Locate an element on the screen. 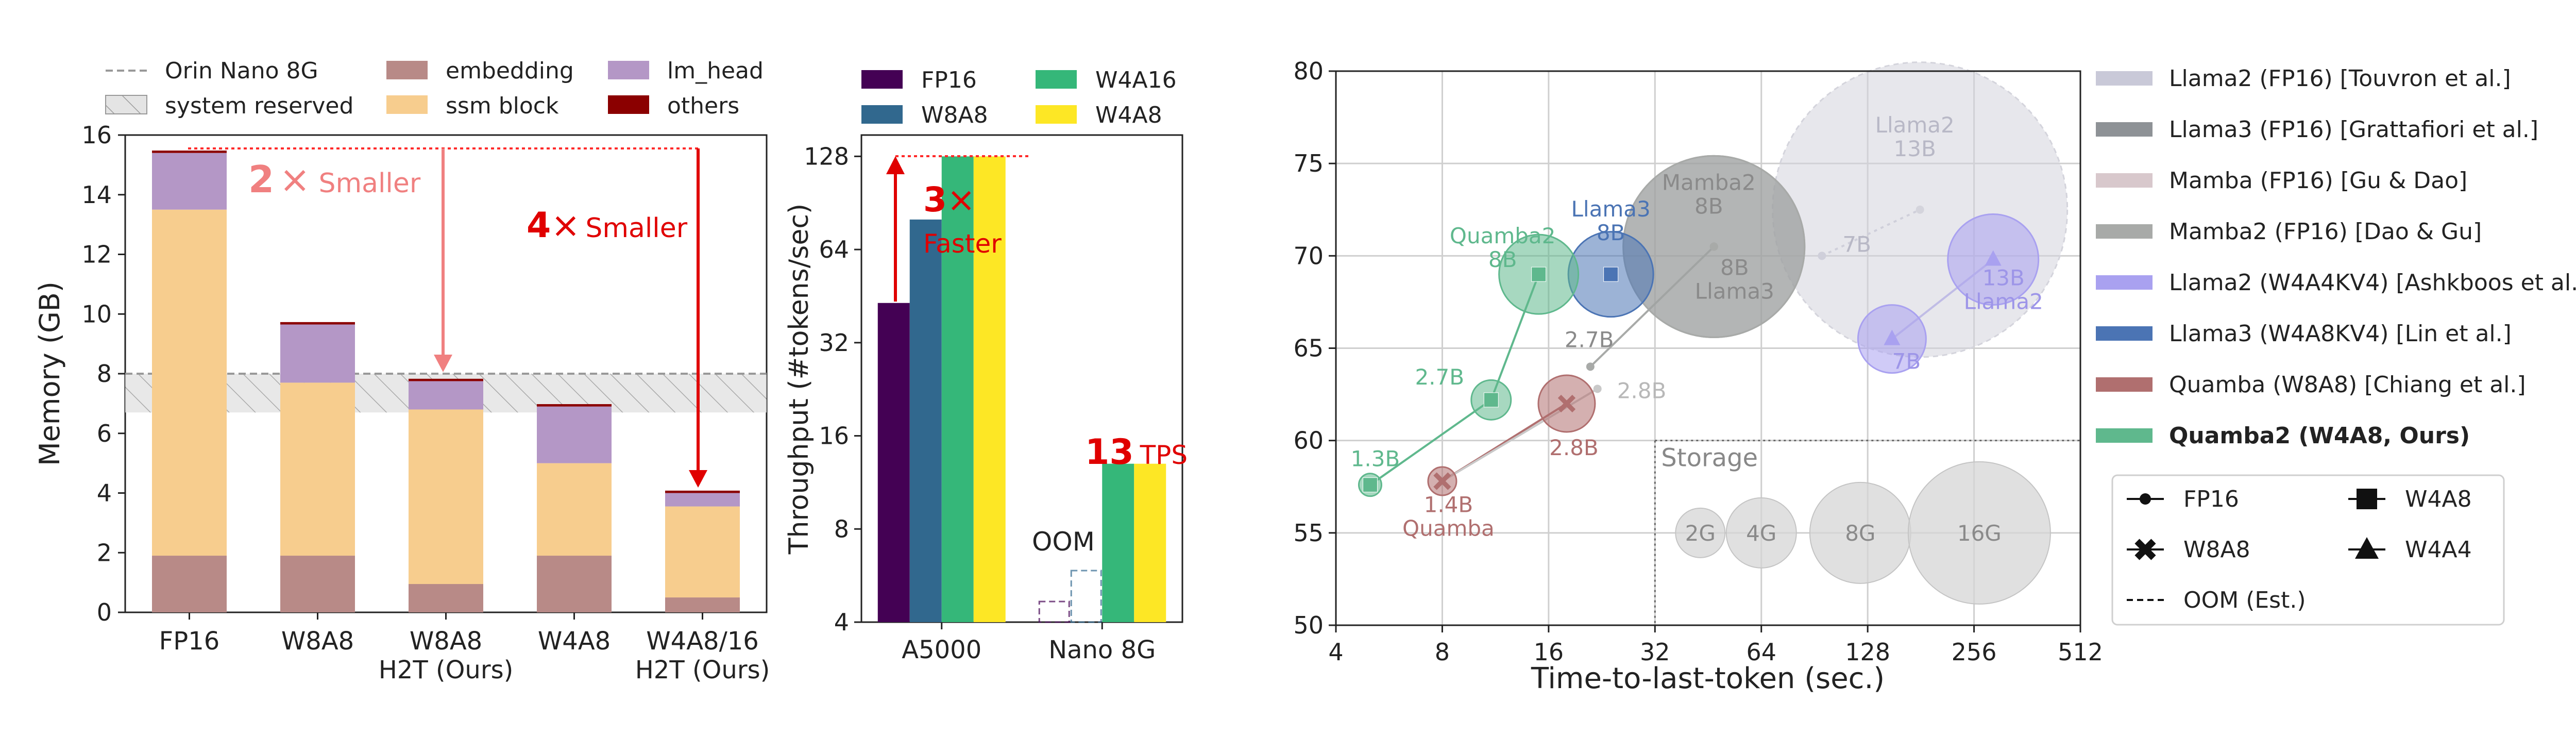  marker-legend: FP16 W4A8 W8A8 W4A4 OOM (Est.) is located at coordinates (2308, 550).